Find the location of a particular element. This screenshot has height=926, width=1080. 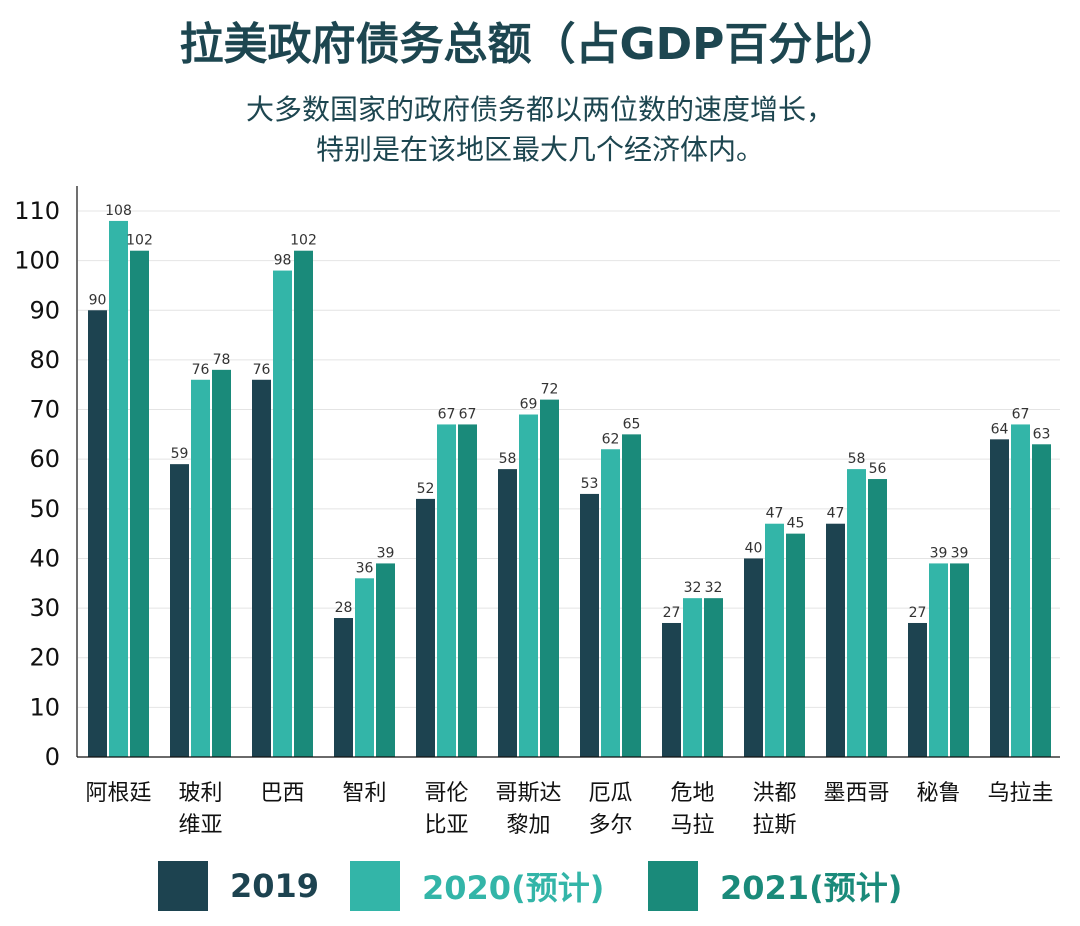

y-tick-label: 60 is located at coordinates (44, 459).